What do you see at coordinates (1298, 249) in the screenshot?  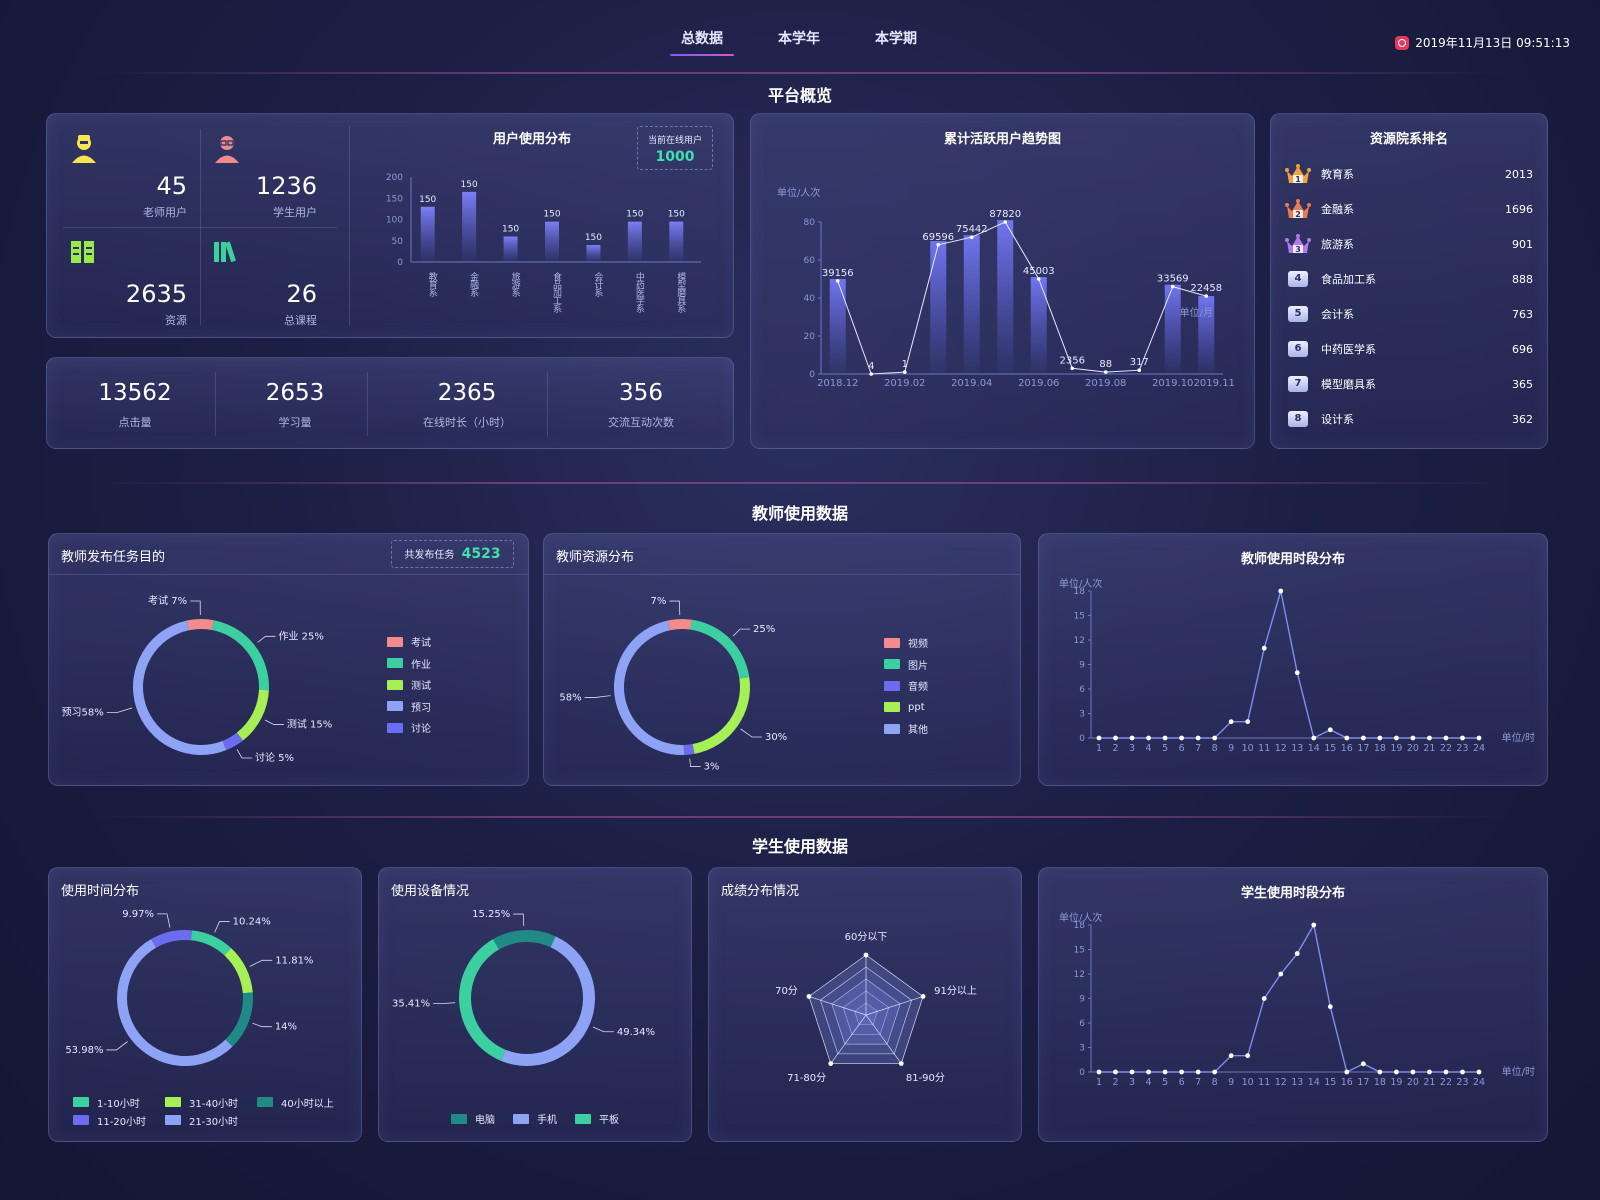 I see `rank-number: 3` at bounding box center [1298, 249].